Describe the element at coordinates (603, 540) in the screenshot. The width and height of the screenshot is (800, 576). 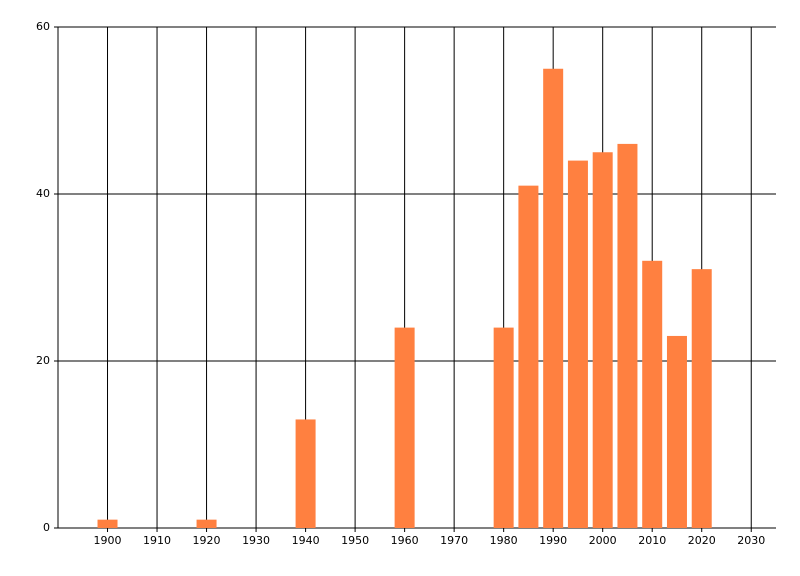
I see `x-tick-label: 2000` at that location.